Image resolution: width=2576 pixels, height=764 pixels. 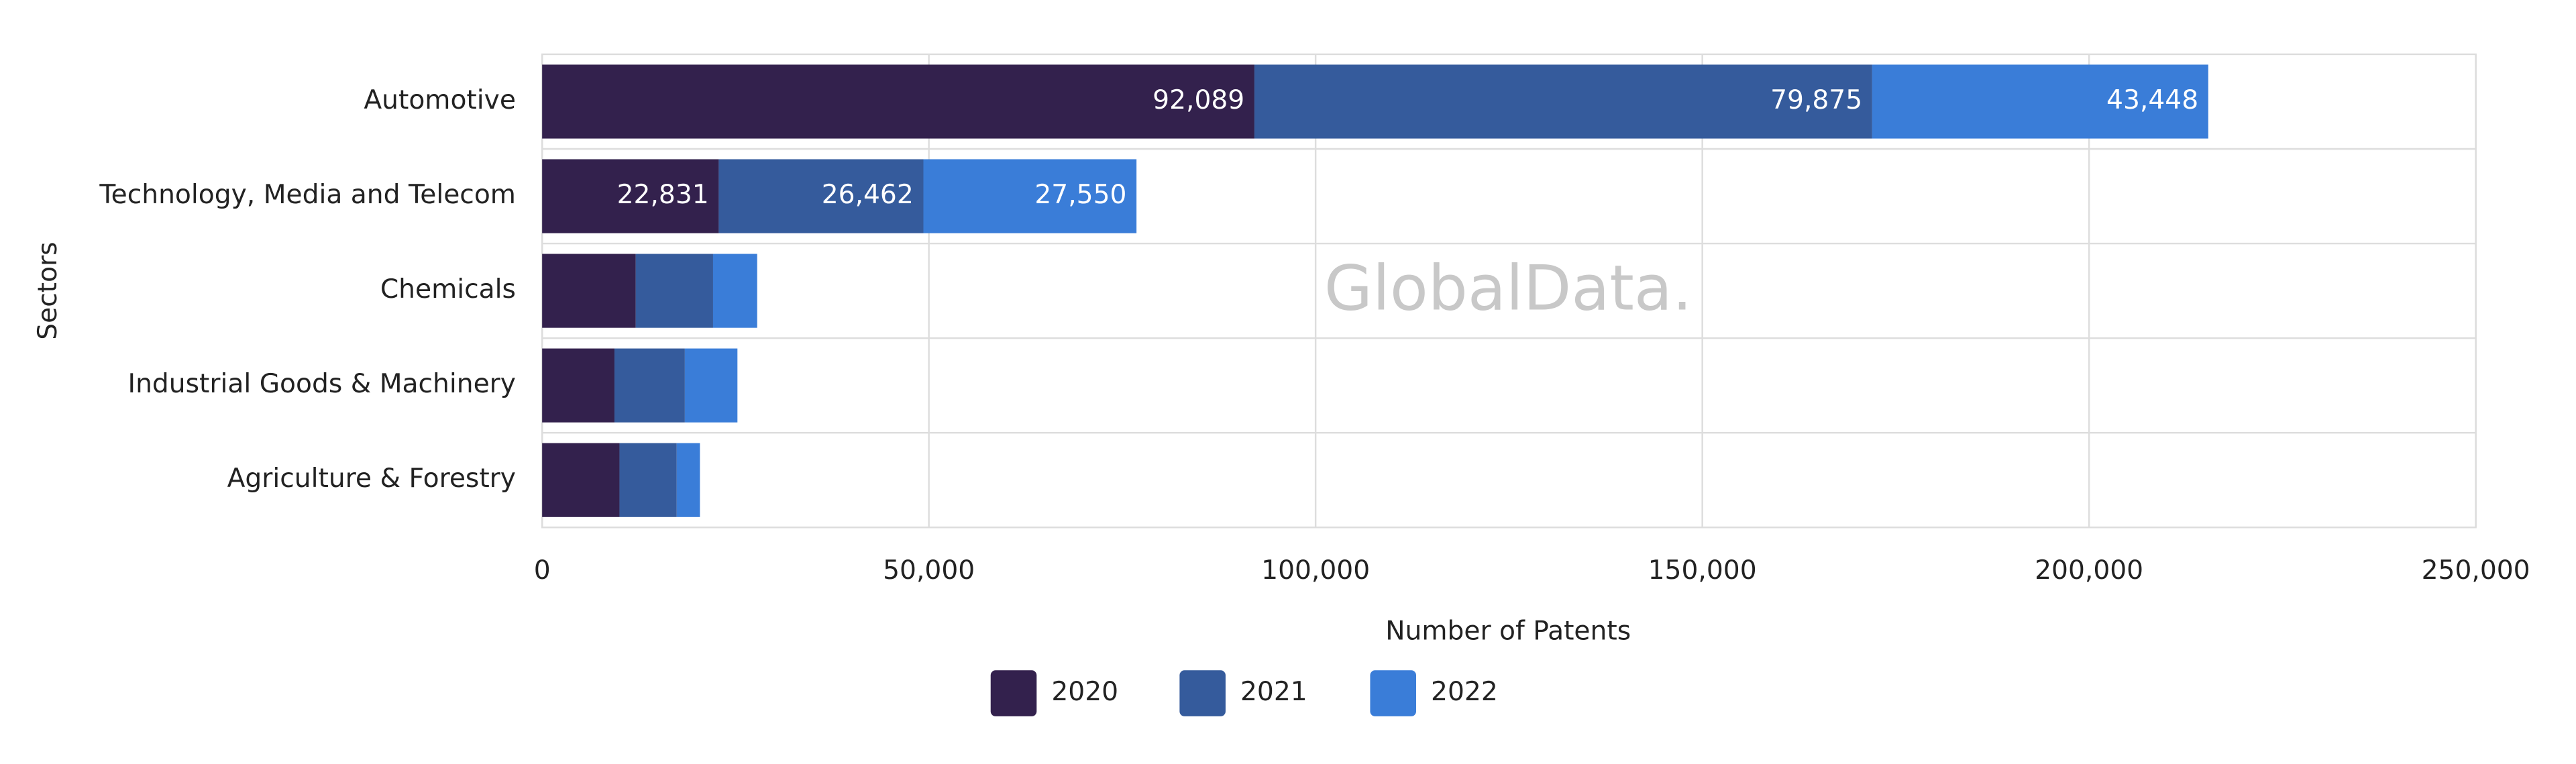 I want to click on y-tick-label: Agriculture & Forestry, so click(x=371, y=478).